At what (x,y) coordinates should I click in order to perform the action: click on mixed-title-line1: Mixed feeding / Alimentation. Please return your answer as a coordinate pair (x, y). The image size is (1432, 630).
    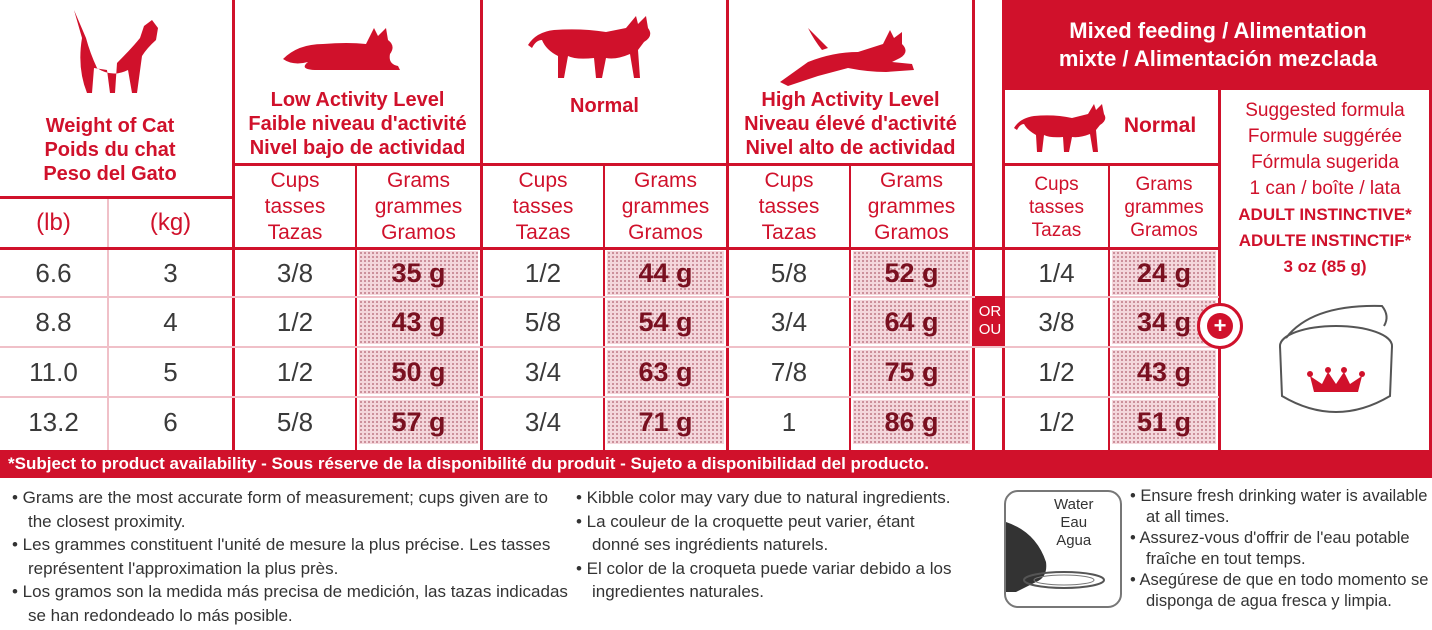
    Looking at the image, I should click on (1218, 30).